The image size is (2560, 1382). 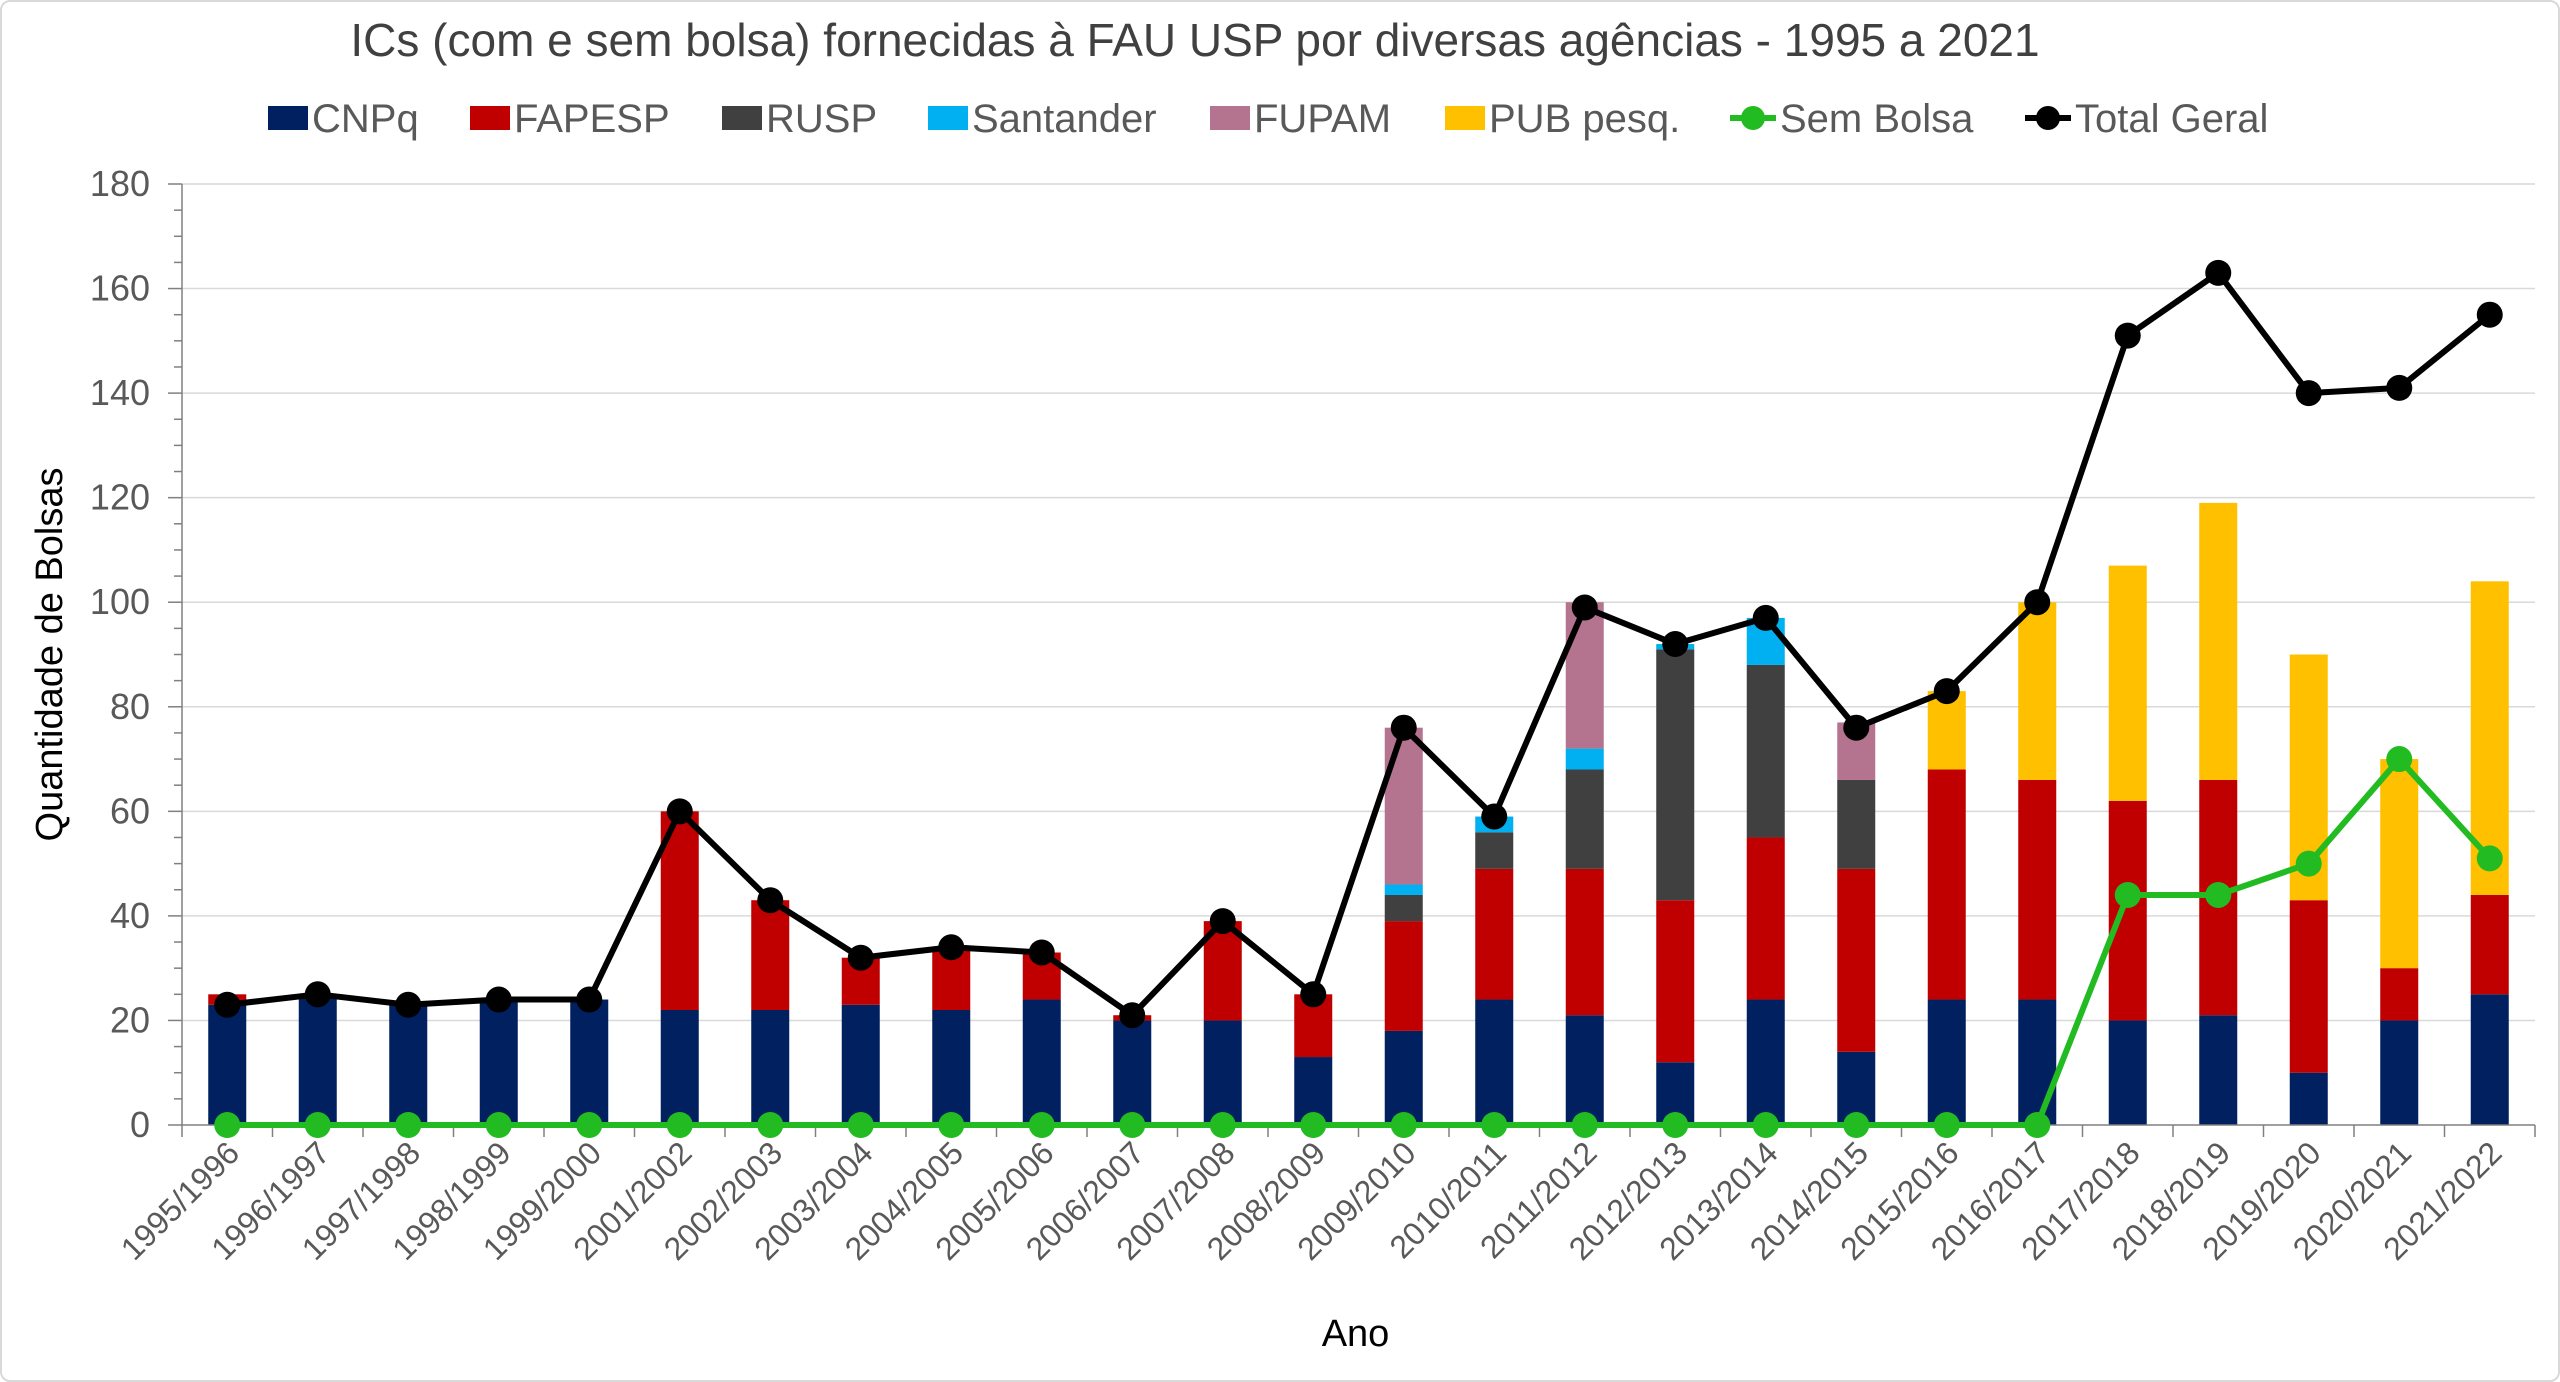 I want to click on legend-label-sem-bolsa: Sem Bolsa, so click(x=1877, y=119).